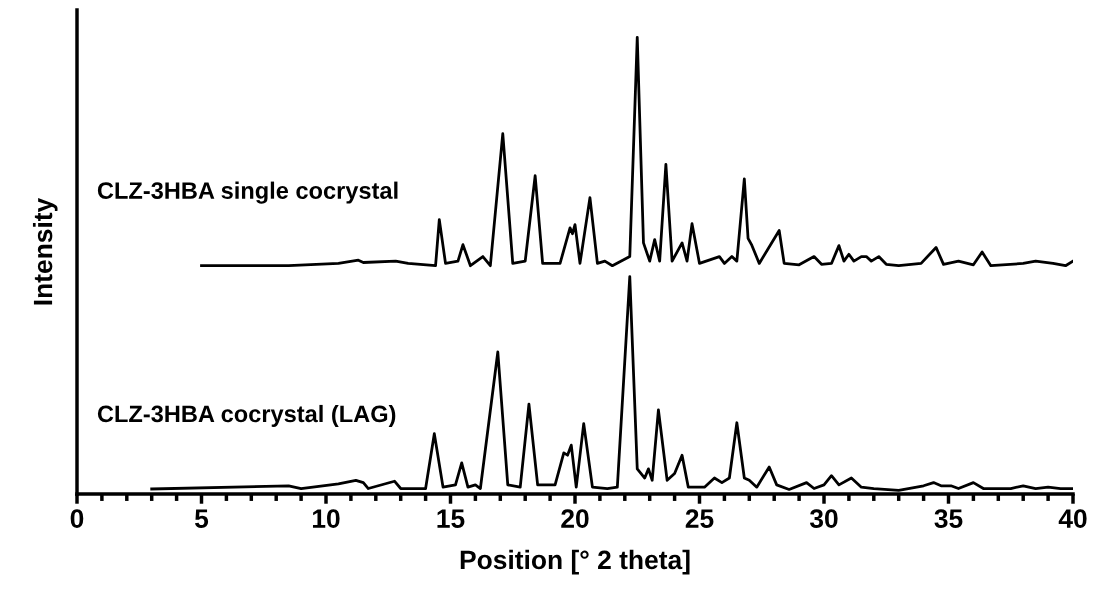  I want to click on x-tick-label: 15, so click(451, 518).